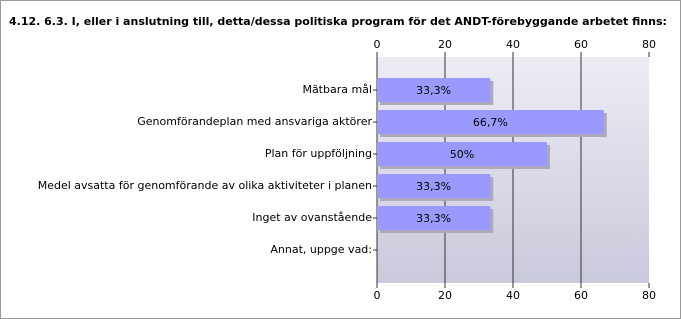  I want to click on value-label: 50%, so click(462, 154).